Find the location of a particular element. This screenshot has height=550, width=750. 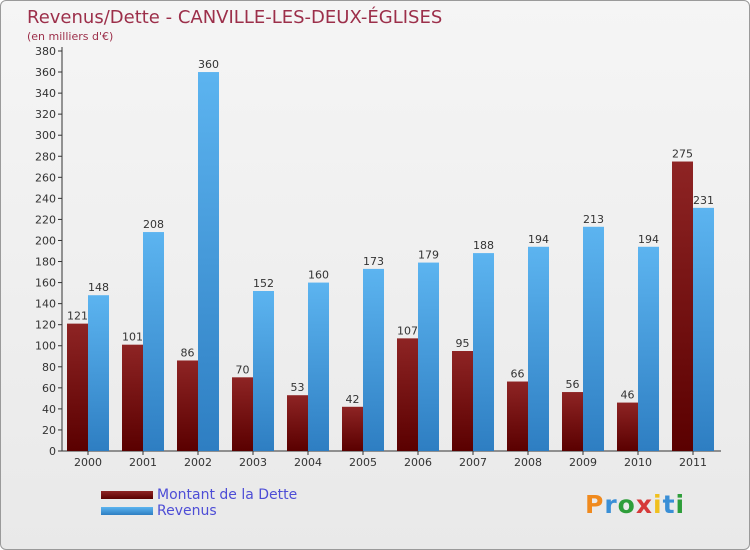

data-label: 179 is located at coordinates (428, 255).